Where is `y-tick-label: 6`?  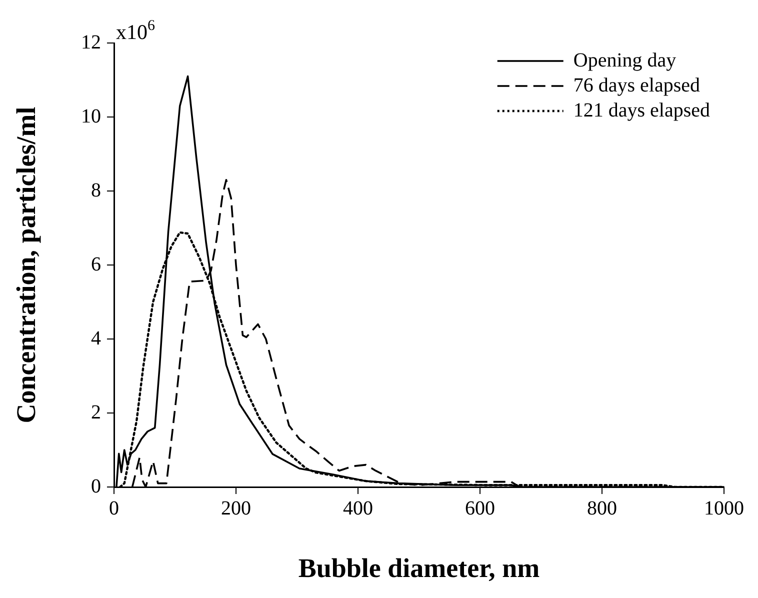
y-tick-label: 6 is located at coordinates (96, 264).